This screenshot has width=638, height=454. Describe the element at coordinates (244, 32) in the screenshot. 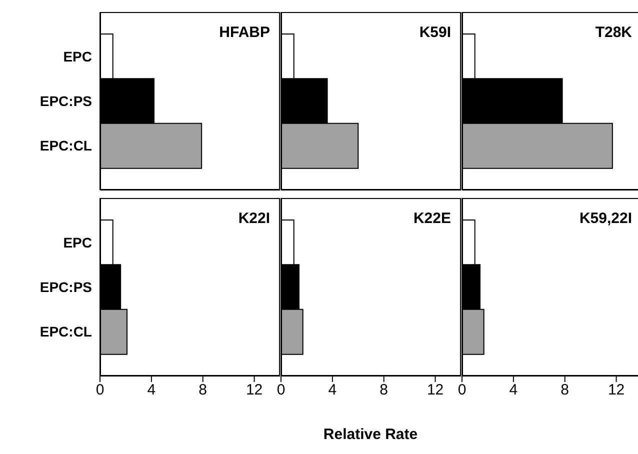

I see `text: HFABP` at that location.